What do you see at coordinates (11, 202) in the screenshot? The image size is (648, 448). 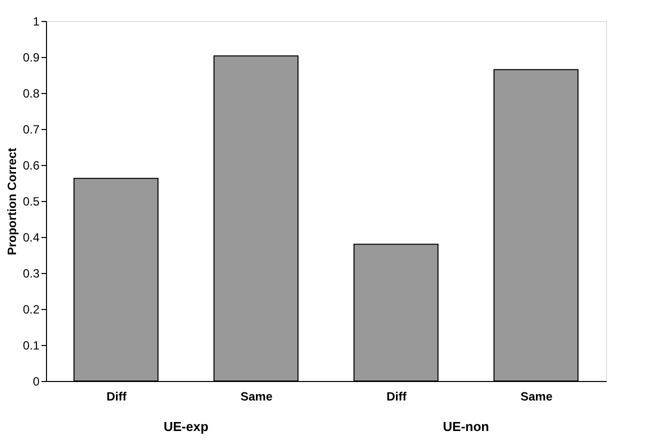 I see `y-axis-title: Proportion Correct` at bounding box center [11, 202].